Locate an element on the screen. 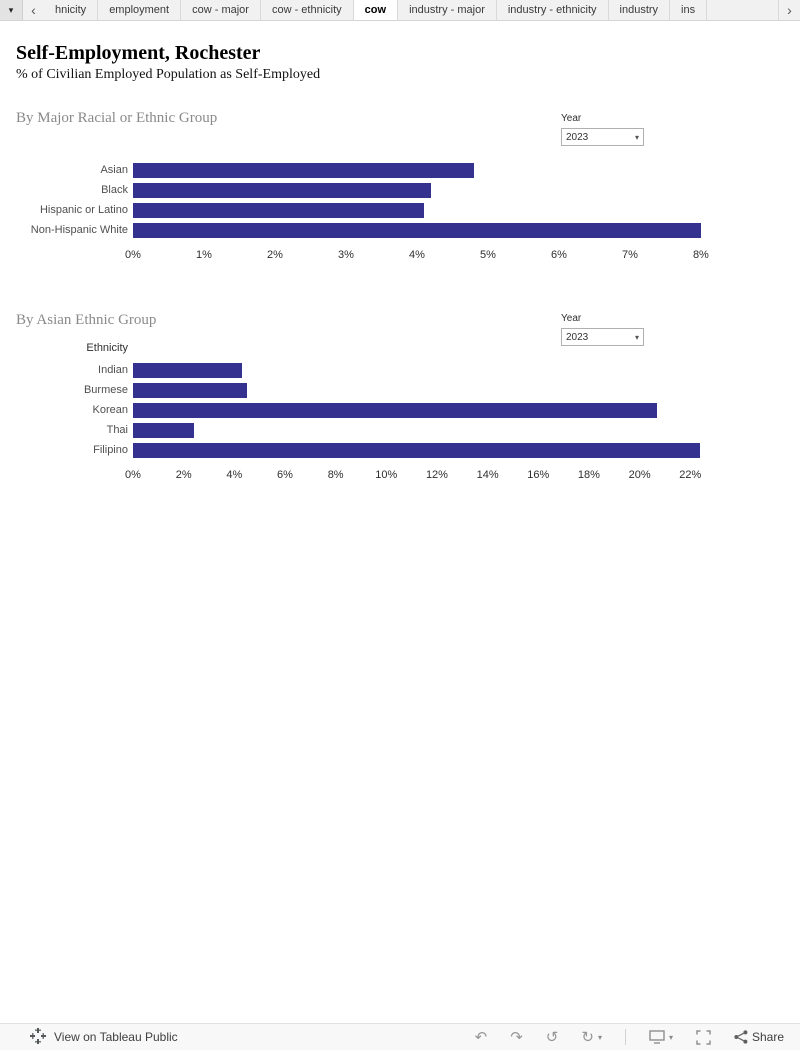 The height and width of the screenshot is (1050, 800). bar-black is located at coordinates (282, 190).